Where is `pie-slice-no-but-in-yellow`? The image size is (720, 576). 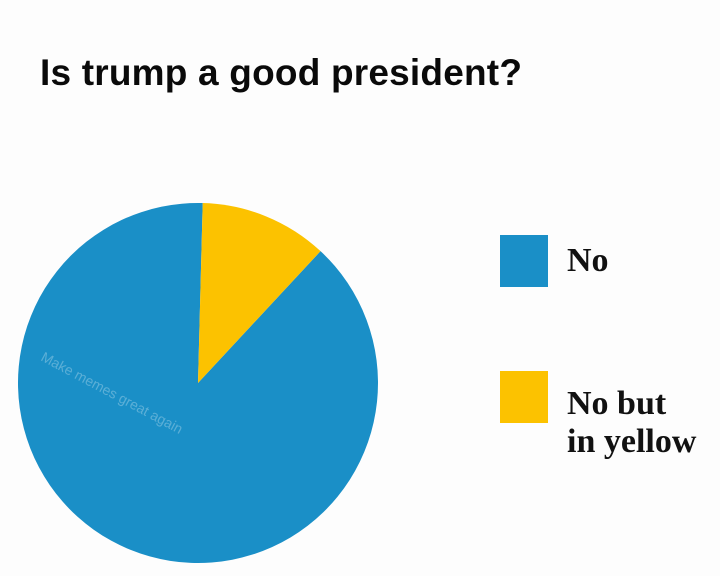 pie-slice-no-but-in-yellow is located at coordinates (259, 293).